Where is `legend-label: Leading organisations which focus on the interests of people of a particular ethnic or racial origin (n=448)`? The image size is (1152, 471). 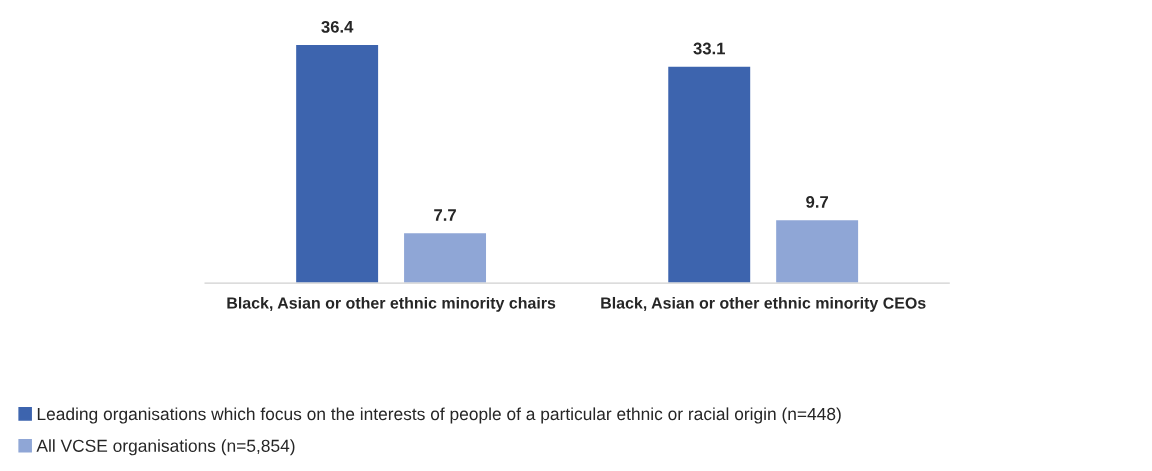 legend-label: Leading organisations which focus on the interests of people of a particular ethnic or racial origin (n=448) is located at coordinates (439, 415).